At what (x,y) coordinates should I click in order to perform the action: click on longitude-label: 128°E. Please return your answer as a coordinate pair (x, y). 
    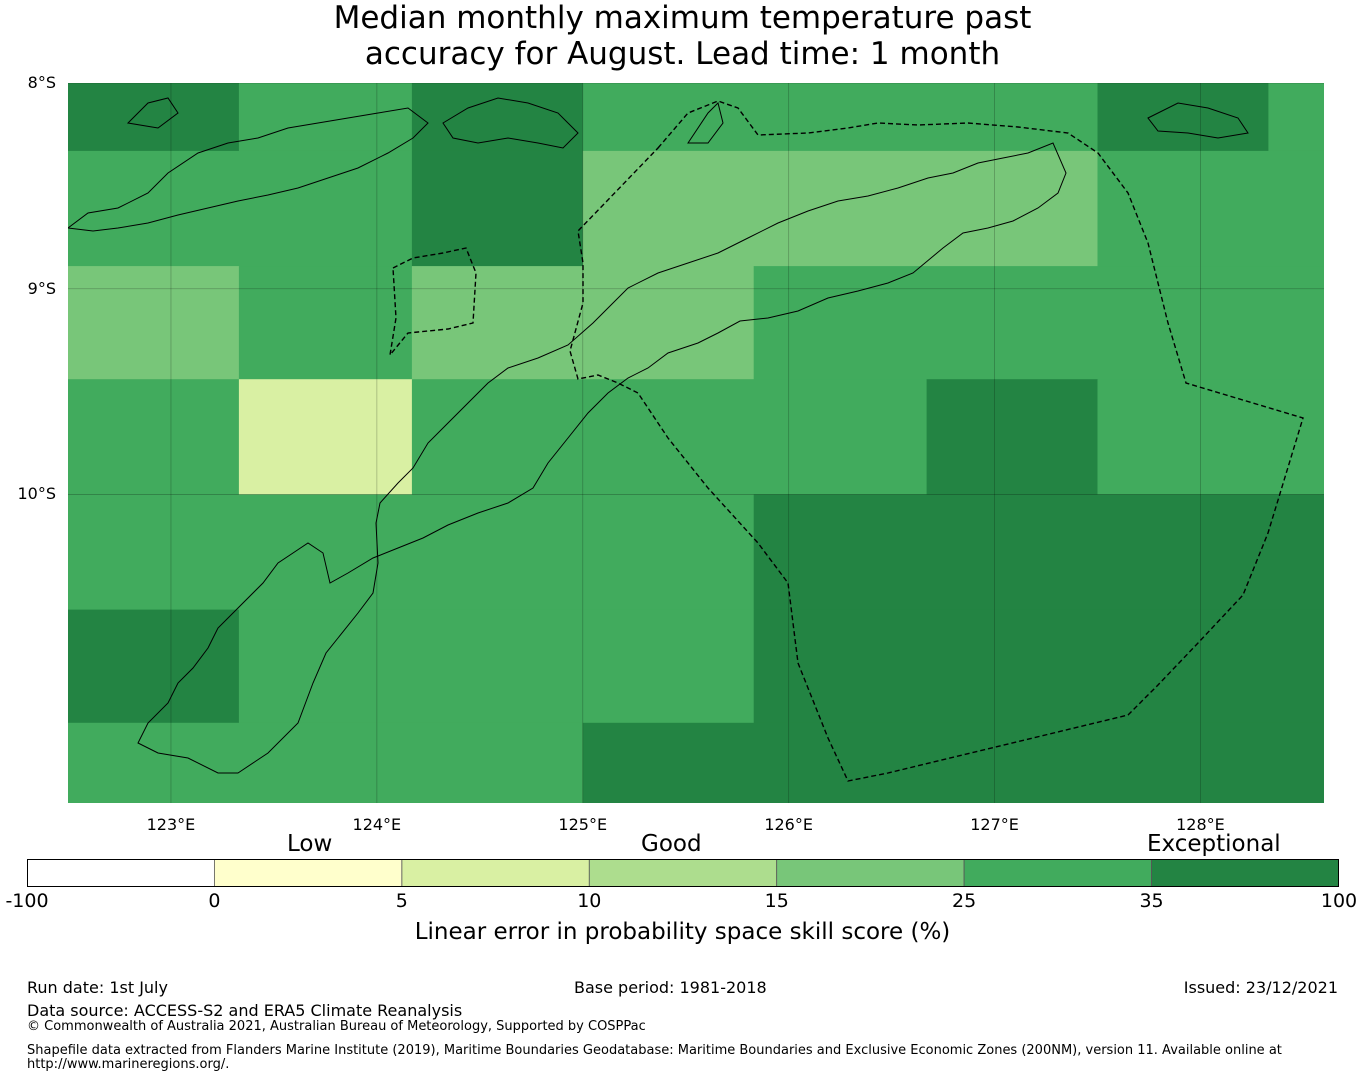
    Looking at the image, I should click on (1200, 824).